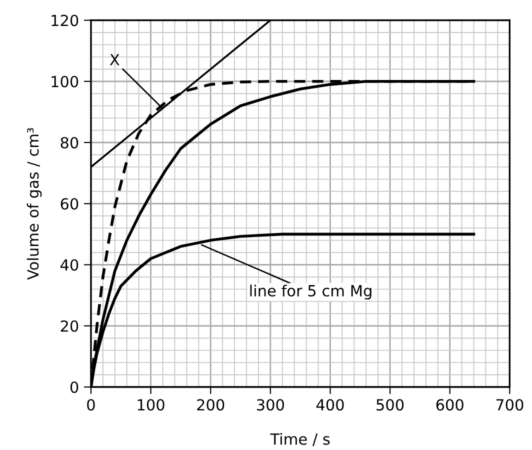 Image resolution: width=532 pixels, height=450 pixels. Describe the element at coordinates (210, 405) in the screenshot. I see `x-tick-label: 200` at that location.